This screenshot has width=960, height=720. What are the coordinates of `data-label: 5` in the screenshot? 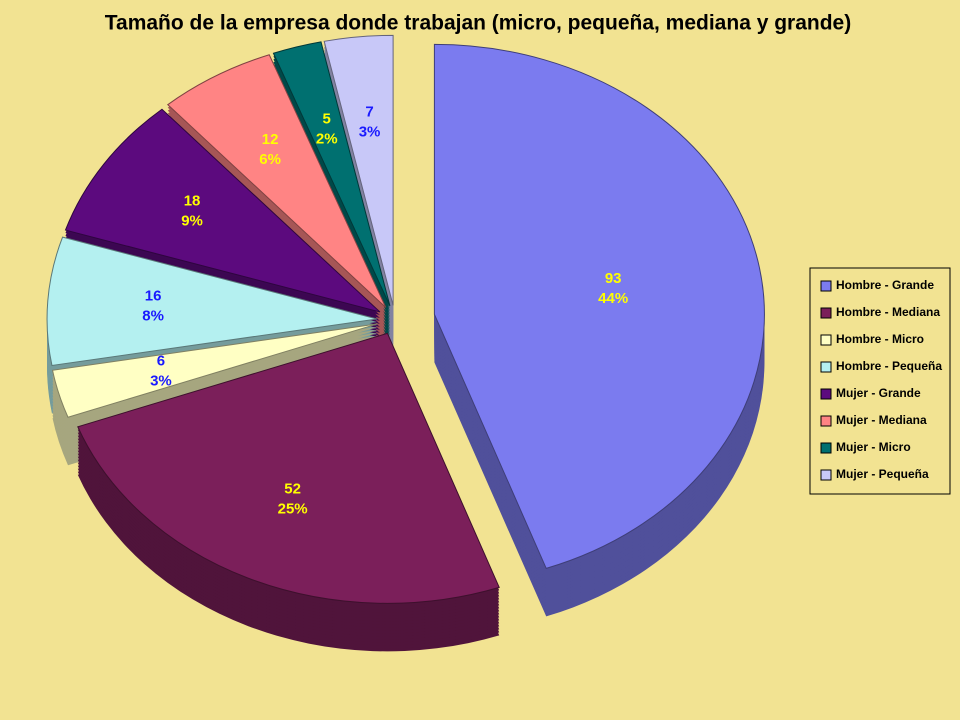 It's located at (327, 119).